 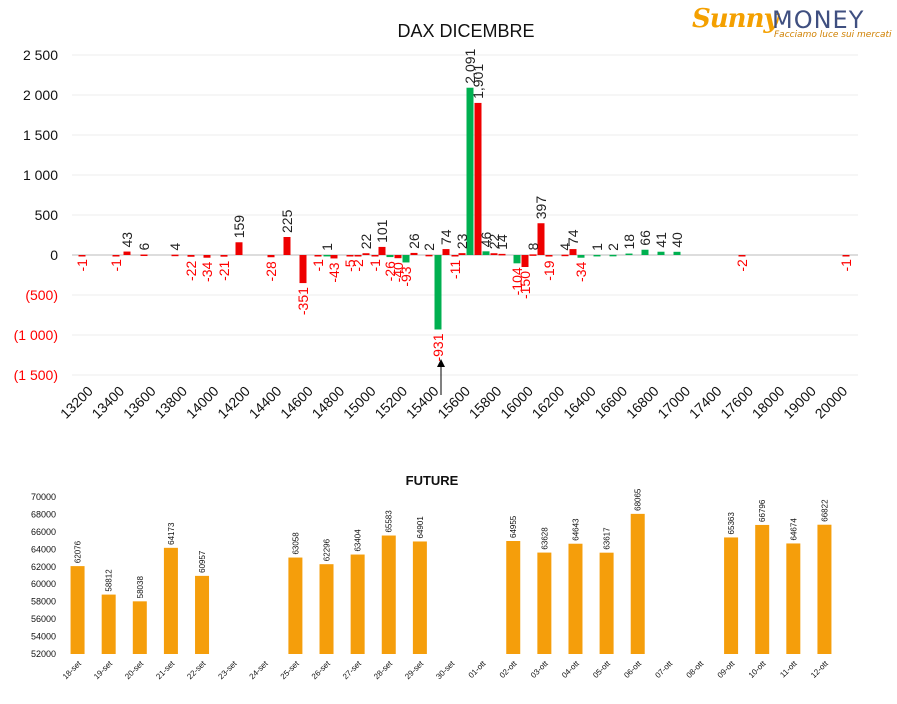 What do you see at coordinates (41, 295) in the screenshot?
I see `y-tick-label: (500)` at bounding box center [41, 295].